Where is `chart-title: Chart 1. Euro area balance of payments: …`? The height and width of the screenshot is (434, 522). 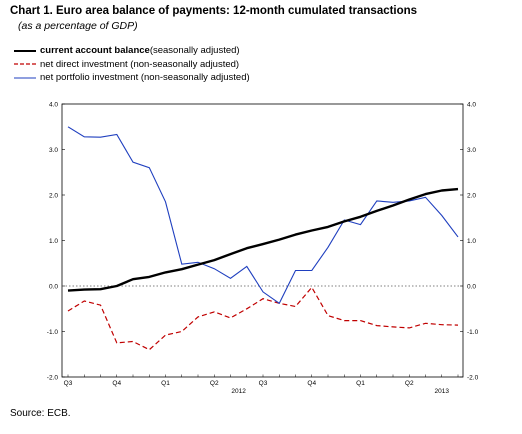
chart-title: Chart 1. Euro area balance of payments: … is located at coordinates (214, 11).